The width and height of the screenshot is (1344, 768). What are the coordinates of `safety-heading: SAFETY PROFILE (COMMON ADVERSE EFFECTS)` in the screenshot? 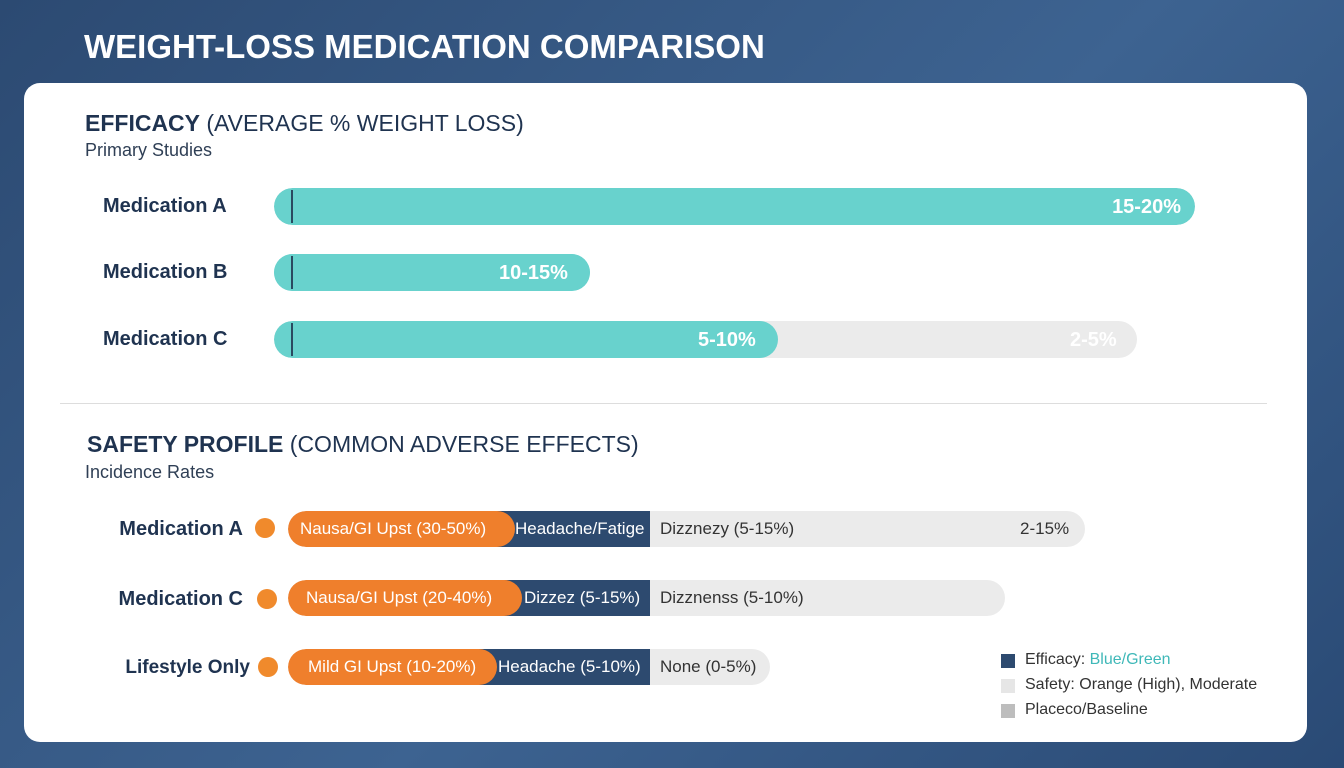 It's located at (363, 444).